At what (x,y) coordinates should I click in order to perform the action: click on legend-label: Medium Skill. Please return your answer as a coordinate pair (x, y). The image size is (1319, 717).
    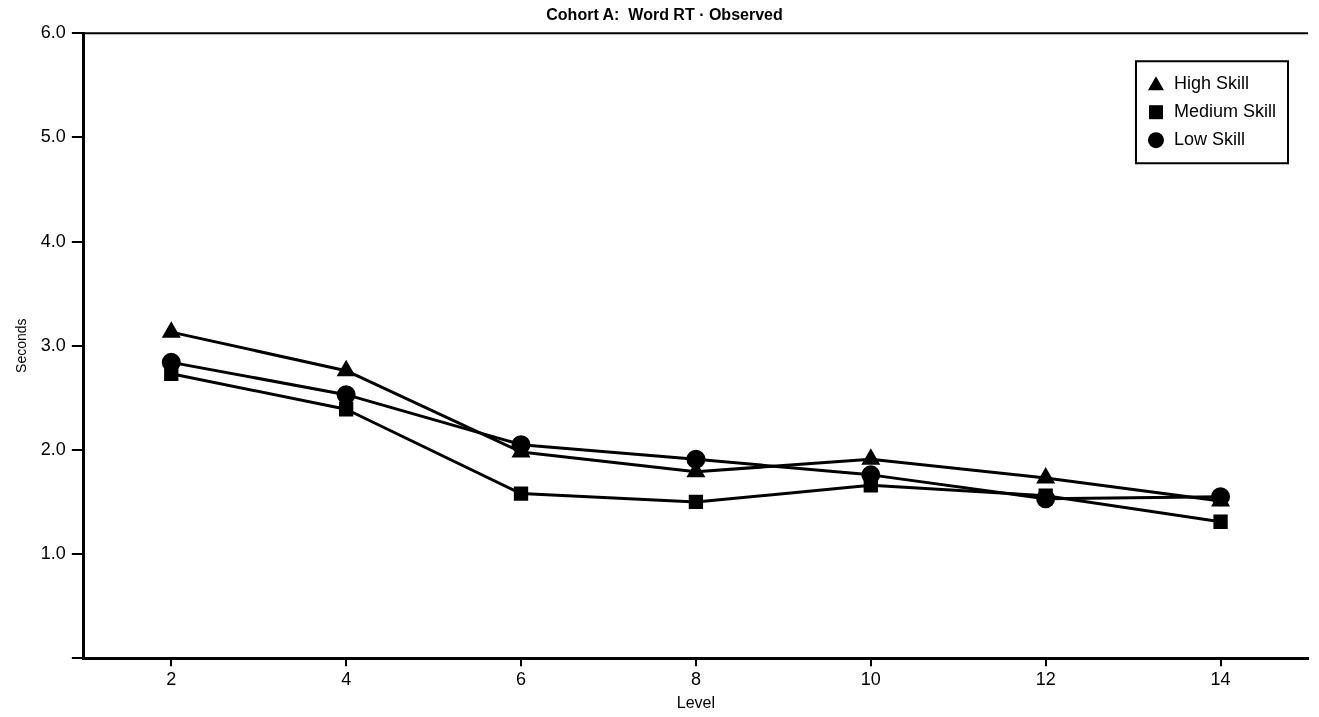
    Looking at the image, I should click on (1225, 111).